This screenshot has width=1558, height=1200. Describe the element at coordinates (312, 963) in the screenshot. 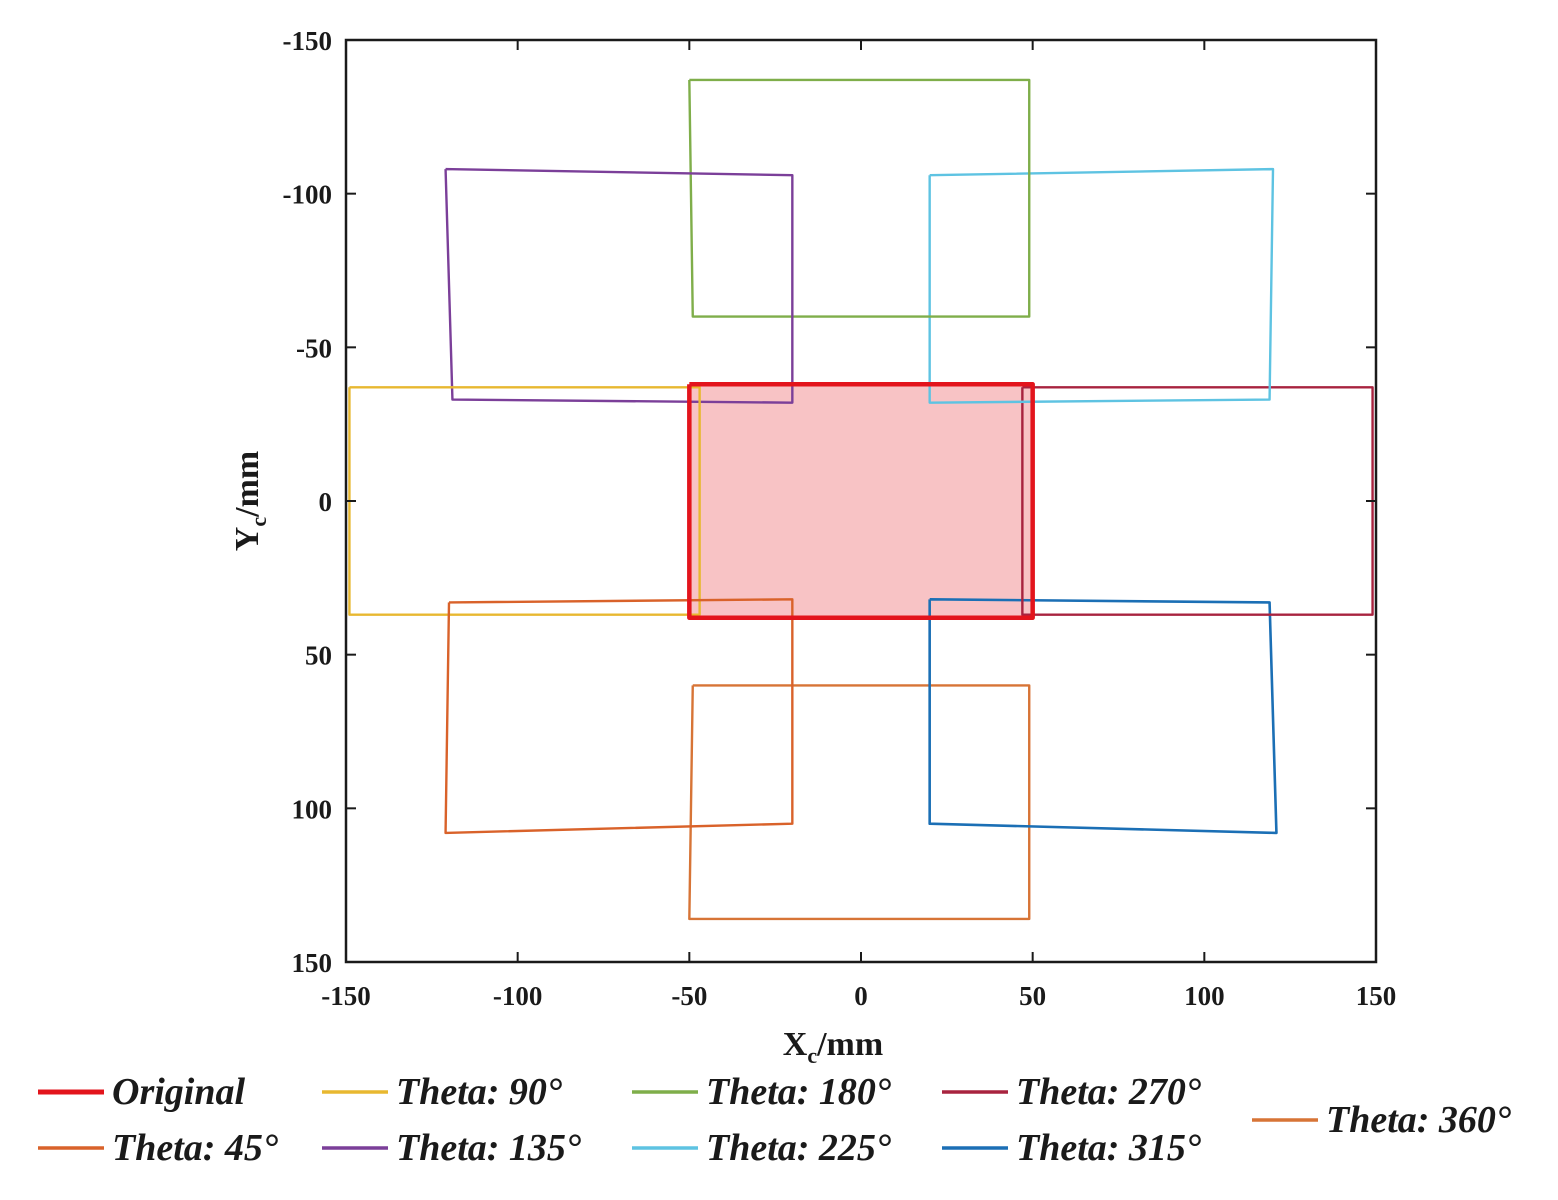

I see `y-tick-label: 150` at that location.